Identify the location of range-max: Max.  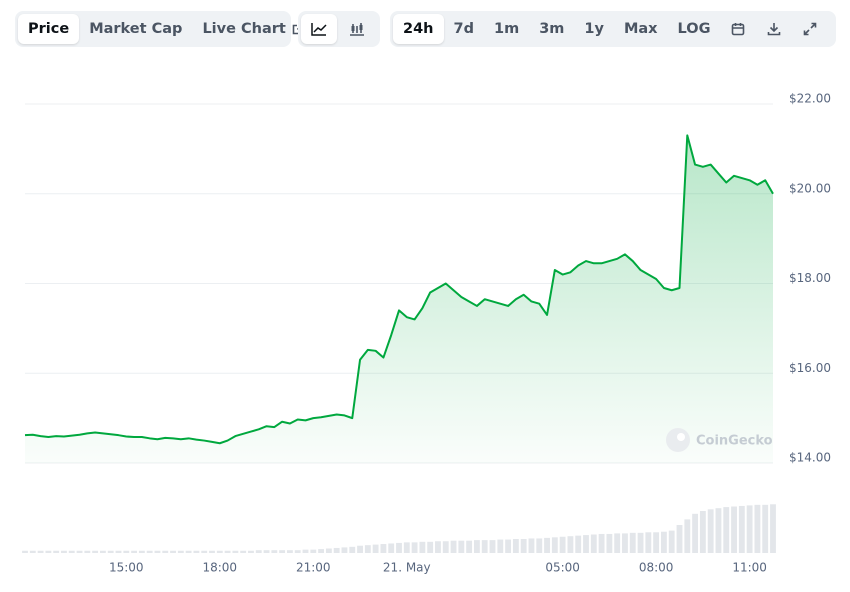
(640, 29).